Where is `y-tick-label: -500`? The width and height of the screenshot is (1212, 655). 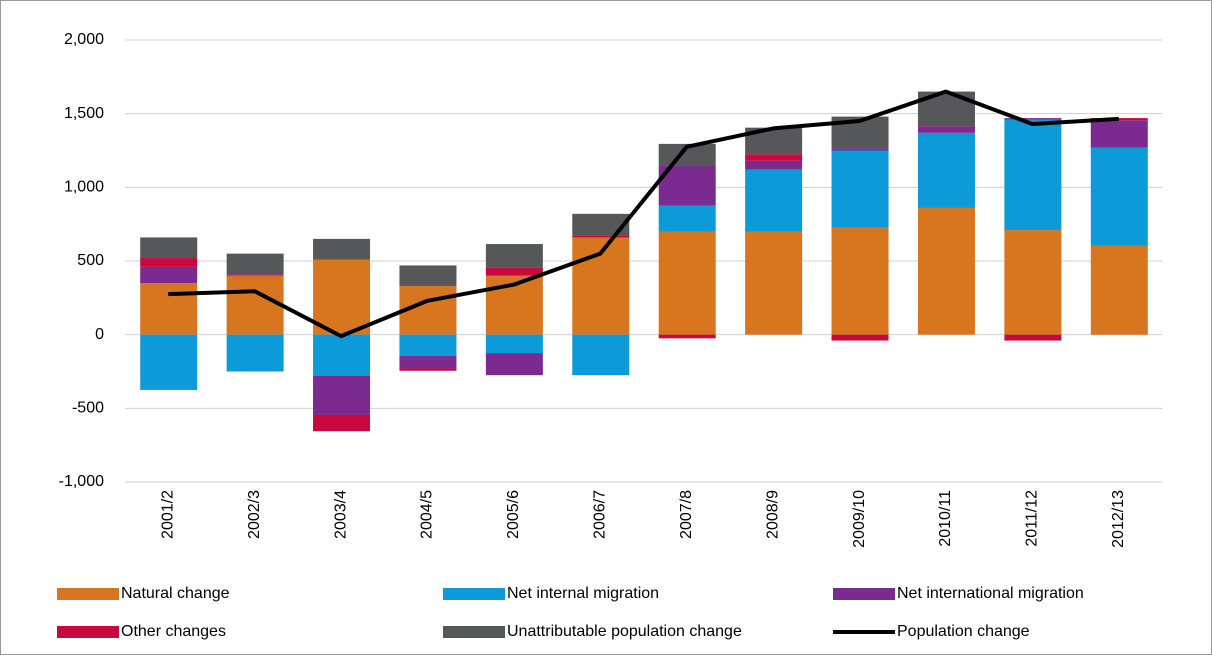 y-tick-label: -500 is located at coordinates (88, 408).